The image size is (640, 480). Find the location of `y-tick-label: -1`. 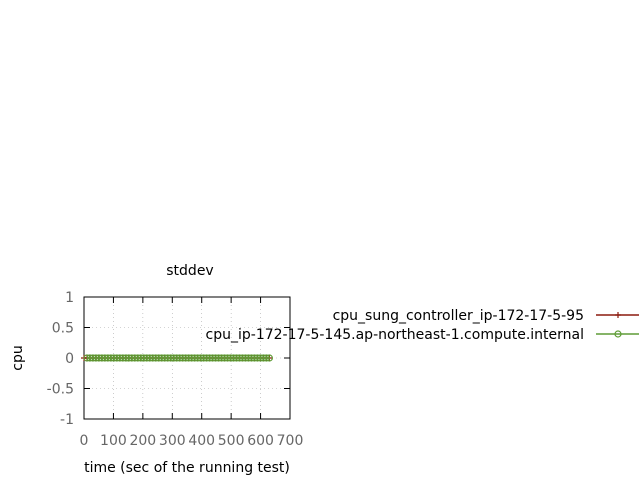

y-tick-label: -1 is located at coordinates (67, 420).